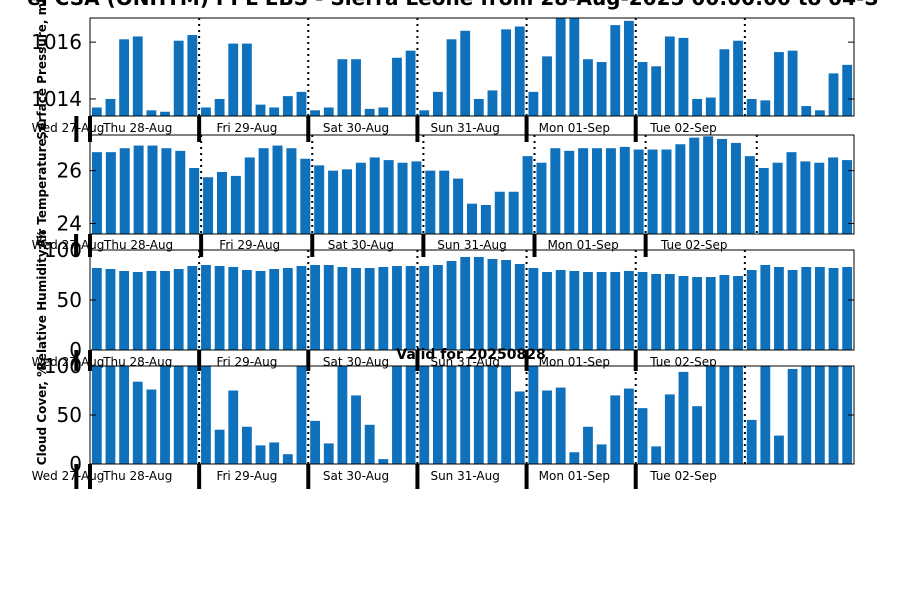  Describe the element at coordinates (356, 128) in the screenshot. I see `x-day-label: Sat 30-Aug` at that location.